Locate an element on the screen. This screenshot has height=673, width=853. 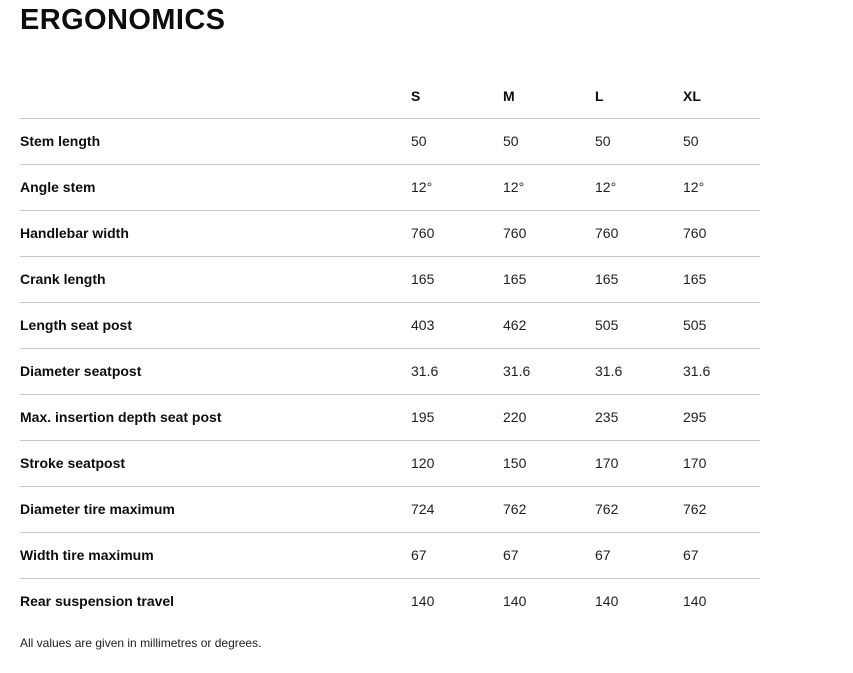
table-row: Width tire maximum 67 67 67 67 is located at coordinates (390, 555).